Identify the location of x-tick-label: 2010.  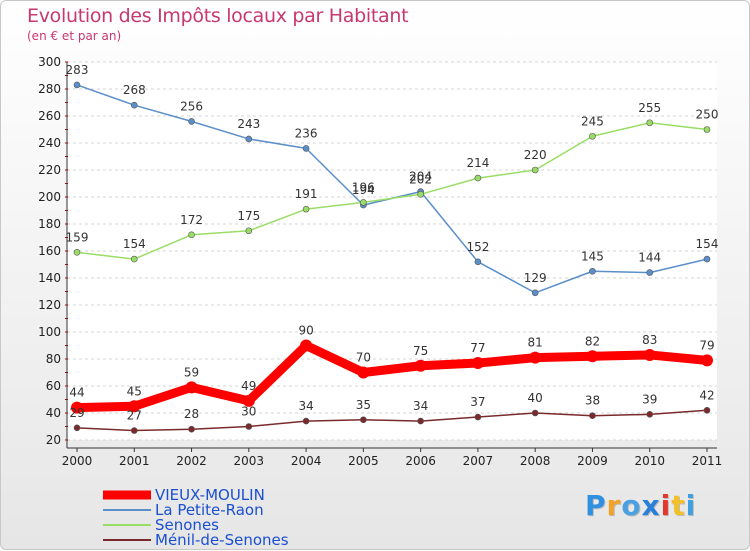
(649, 461).